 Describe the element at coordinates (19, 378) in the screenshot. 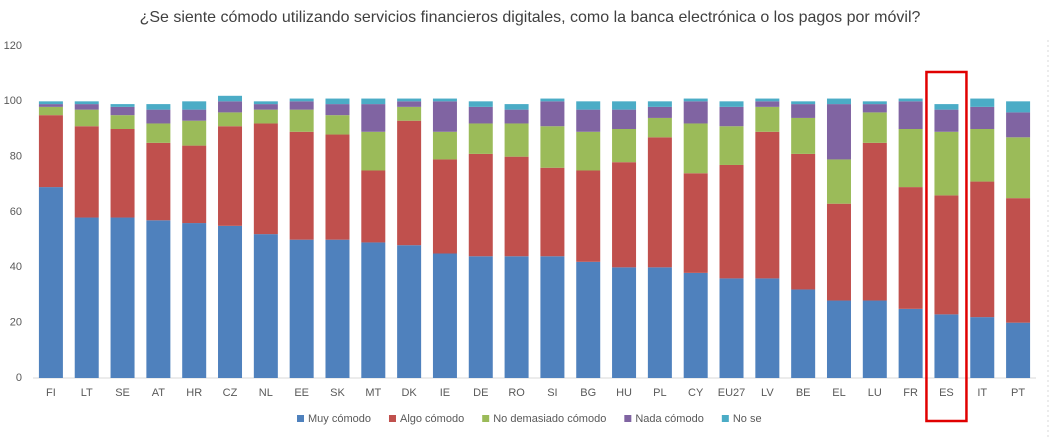

I see `y-tick-label: 0` at that location.